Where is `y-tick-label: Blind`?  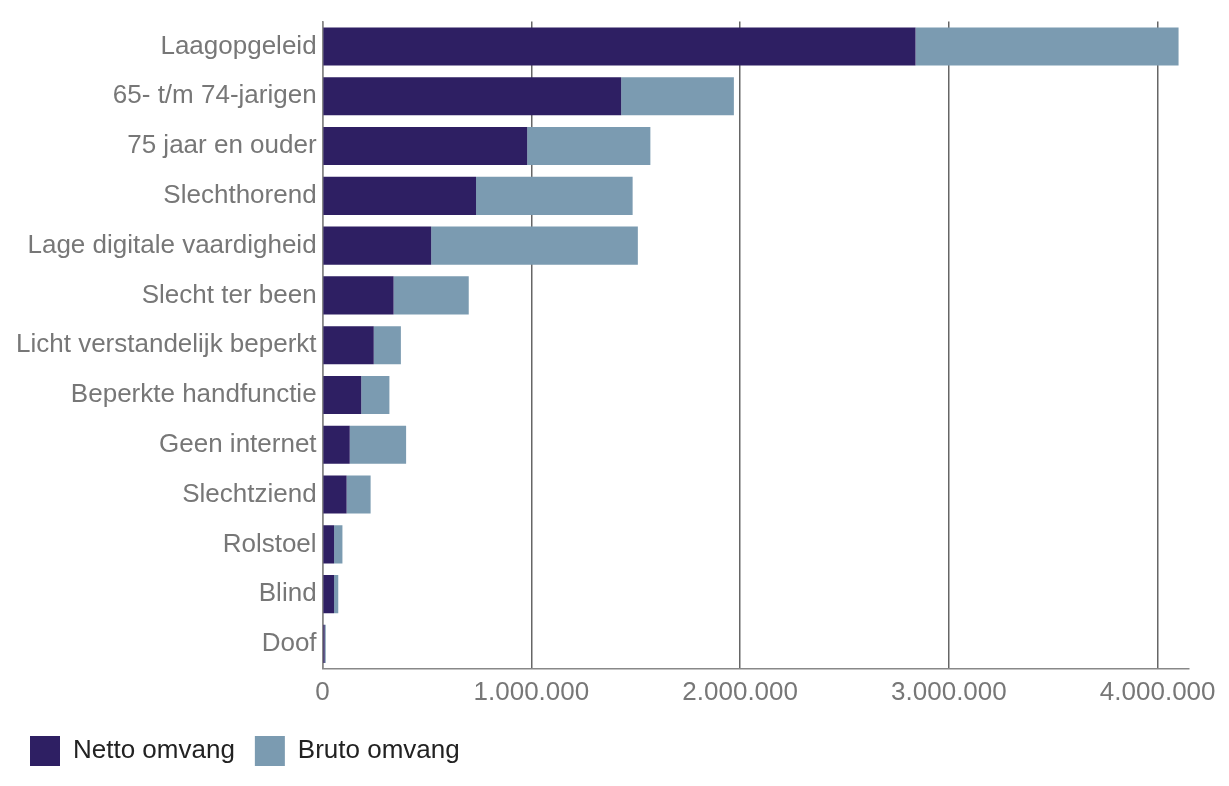
y-tick-label: Blind is located at coordinates (287, 592).